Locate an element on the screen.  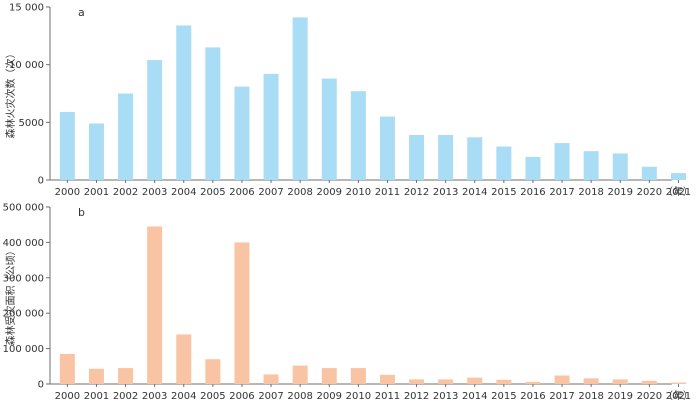
y-tick-label: 100 000 is located at coordinates (23, 349).